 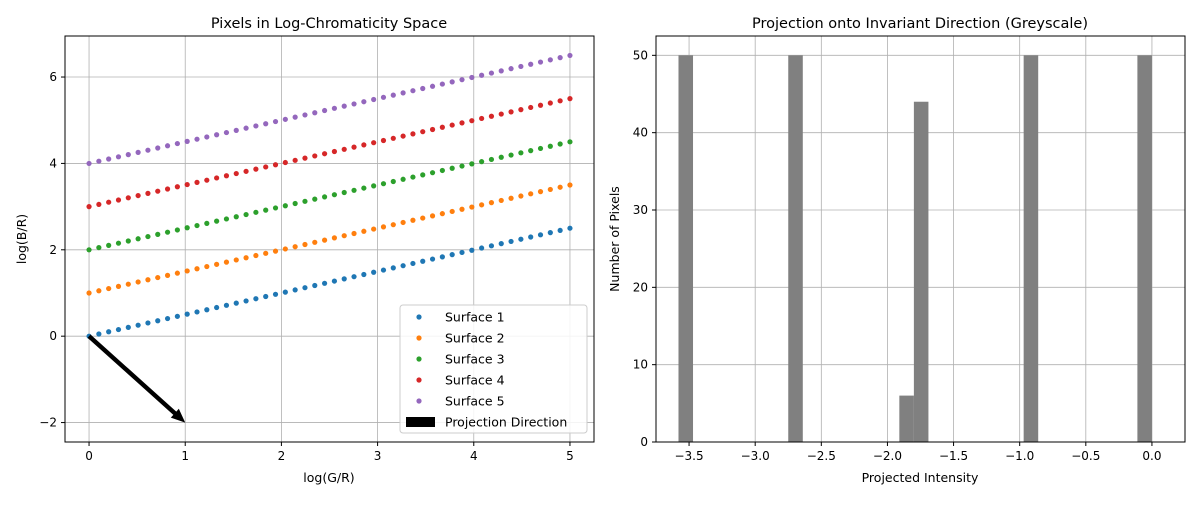 What do you see at coordinates (329, 452) in the screenshot?
I see `chart1-x-ticks: 0 1 2 3 4 5` at bounding box center [329, 452].